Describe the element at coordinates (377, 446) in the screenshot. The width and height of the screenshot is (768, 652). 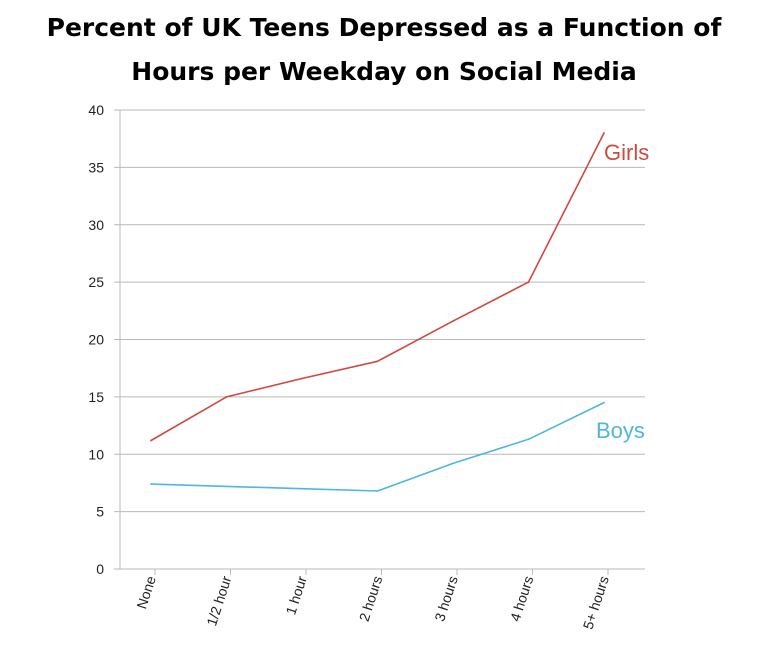
I see `series-line-boys` at that location.